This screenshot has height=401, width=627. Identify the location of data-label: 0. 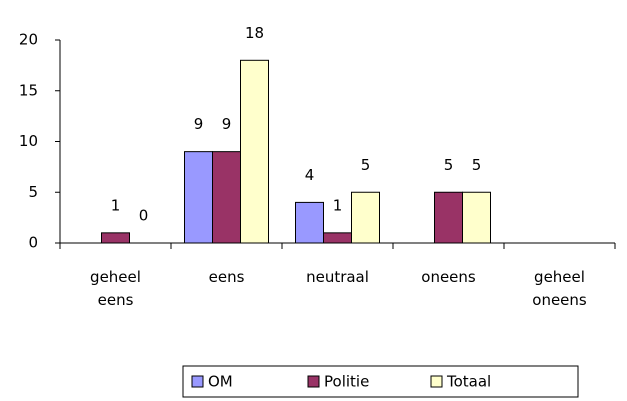
(144, 216).